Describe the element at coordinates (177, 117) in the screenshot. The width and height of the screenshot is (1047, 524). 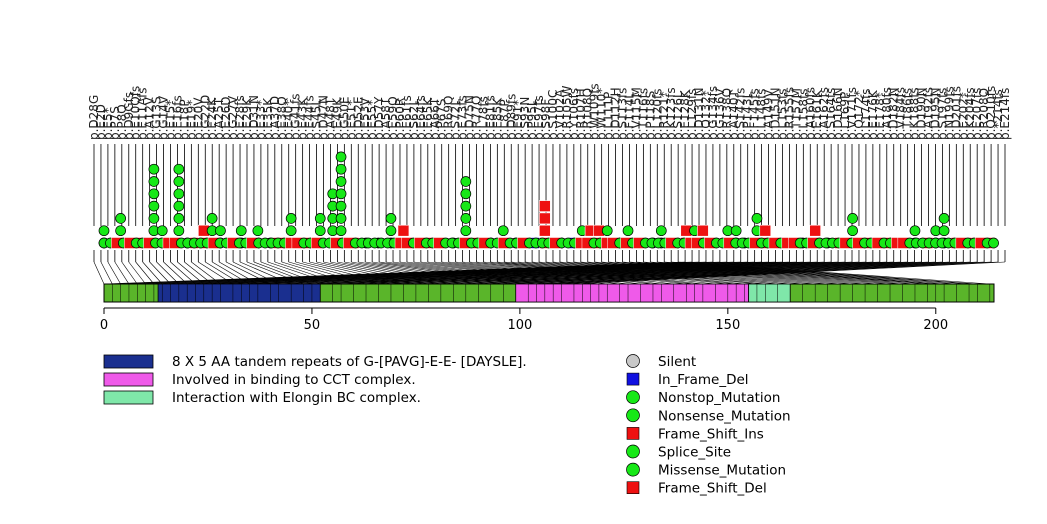
I see `mutation-label: p.E16fs` at that location.